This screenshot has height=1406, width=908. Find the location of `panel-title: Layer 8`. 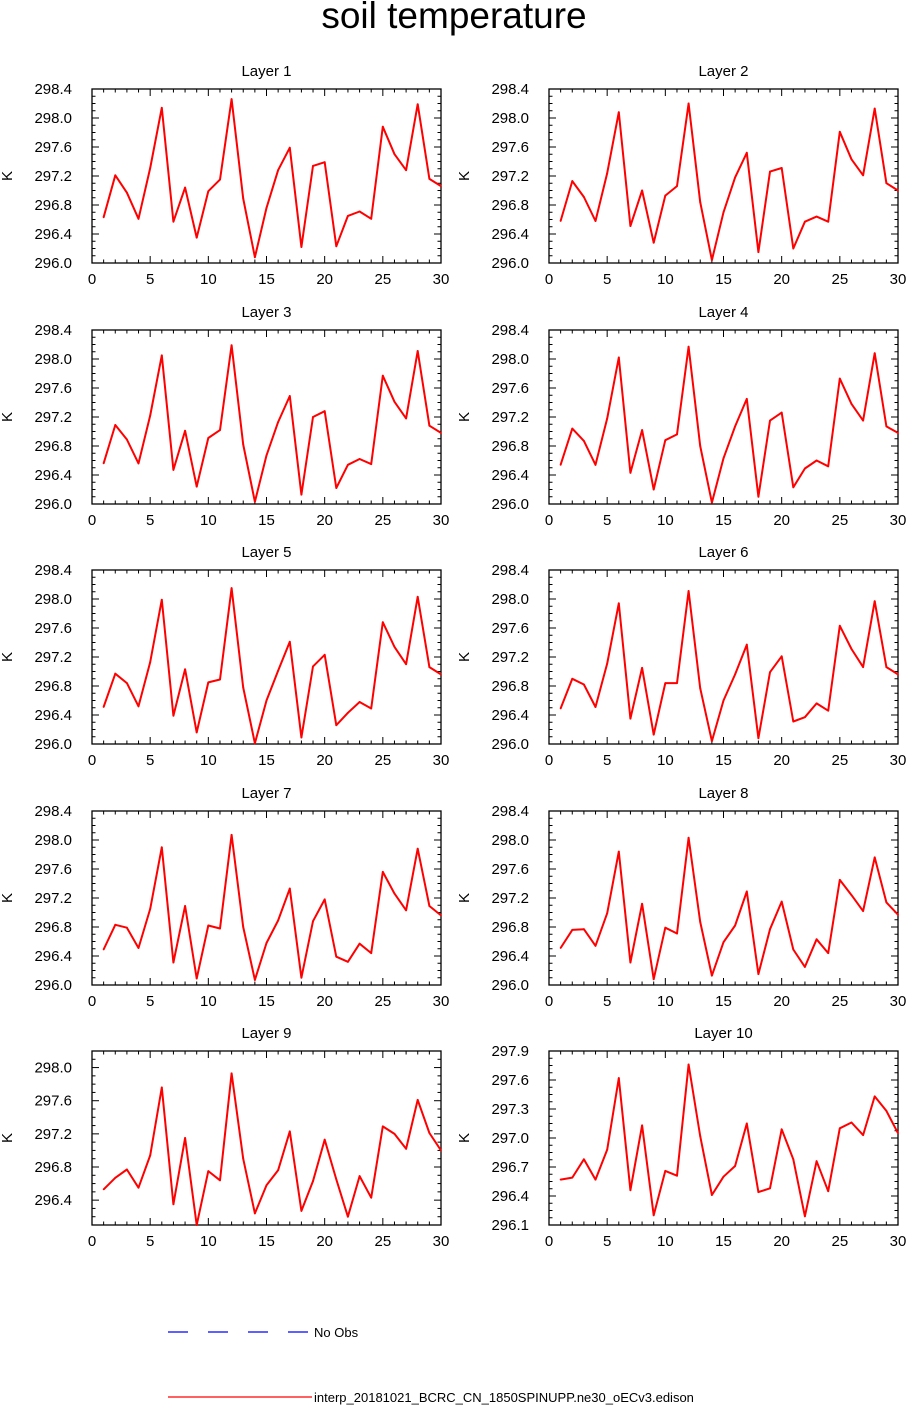

panel-title: Layer 8 is located at coordinates (723, 793).